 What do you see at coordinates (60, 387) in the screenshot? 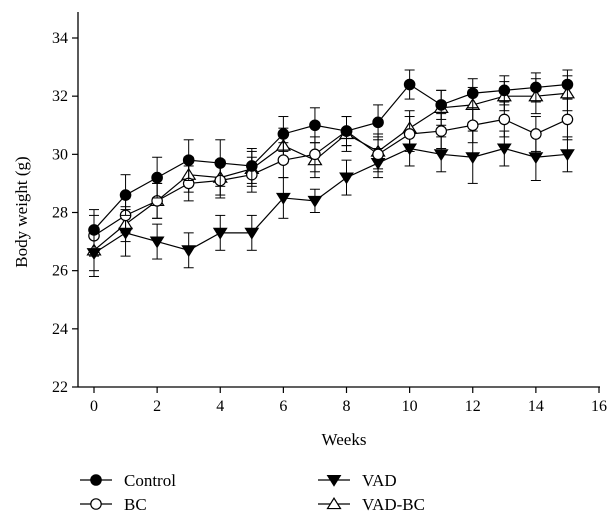
I see `y-tick-label: 22` at bounding box center [60, 387].